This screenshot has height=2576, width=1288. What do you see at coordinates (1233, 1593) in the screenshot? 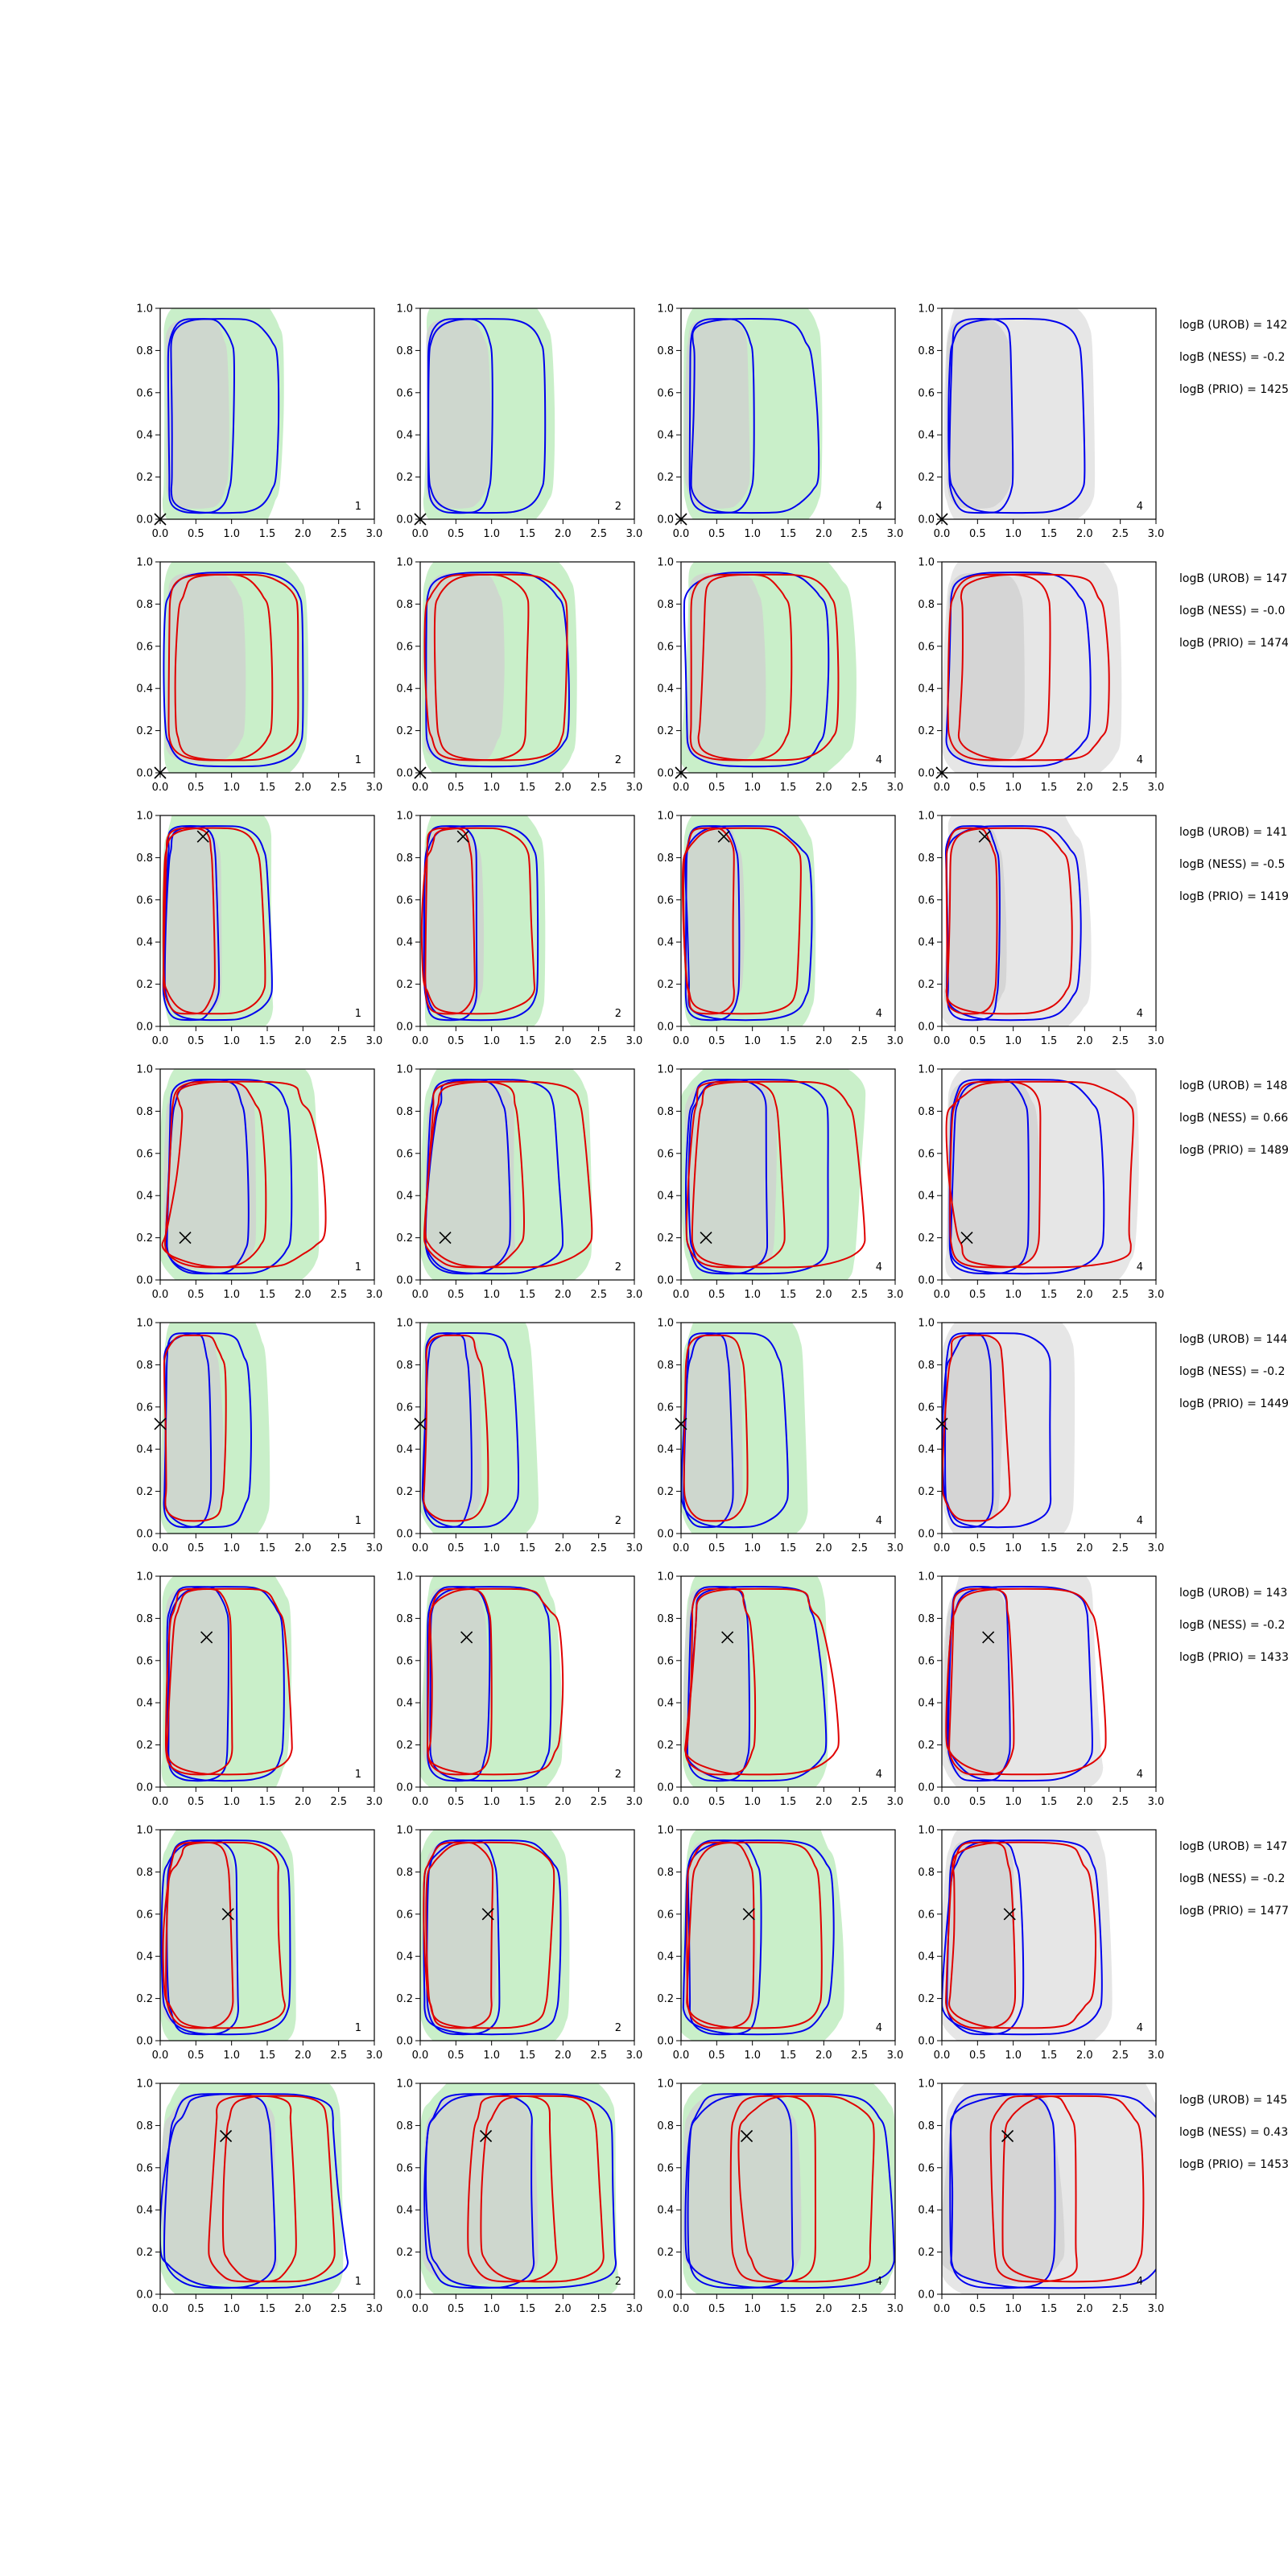
I see `logb-value: logB (UROB) = 143` at bounding box center [1233, 1593].